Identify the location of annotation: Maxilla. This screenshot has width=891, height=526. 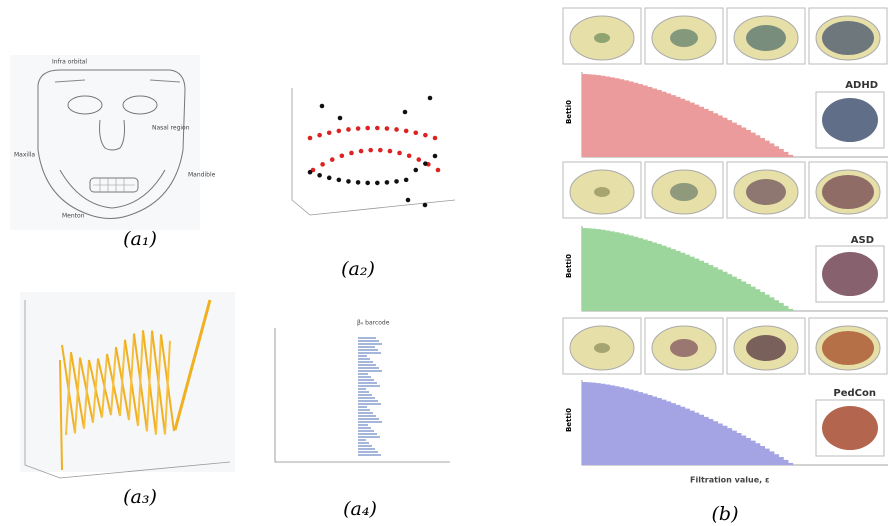
(24, 155).